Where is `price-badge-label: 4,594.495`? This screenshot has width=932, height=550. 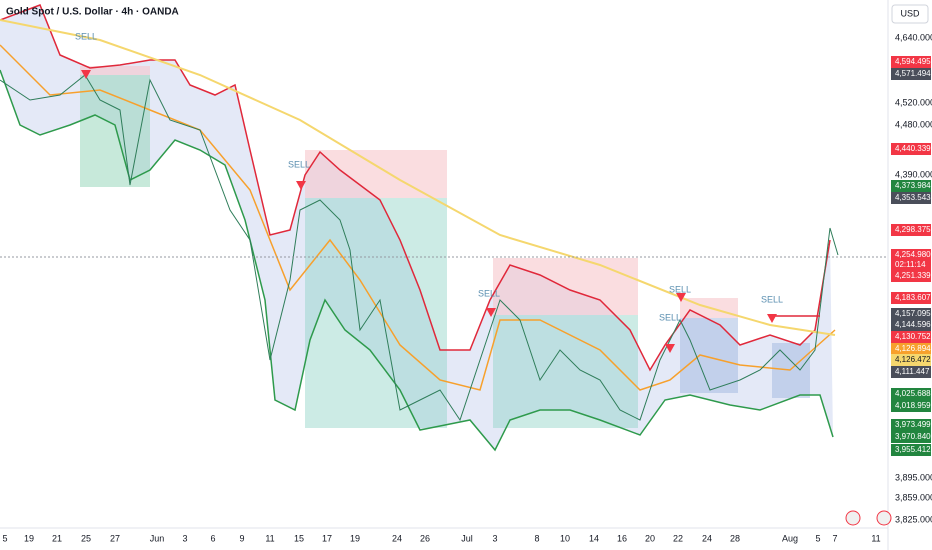 price-badge-label: 4,594.495 is located at coordinates (913, 61).